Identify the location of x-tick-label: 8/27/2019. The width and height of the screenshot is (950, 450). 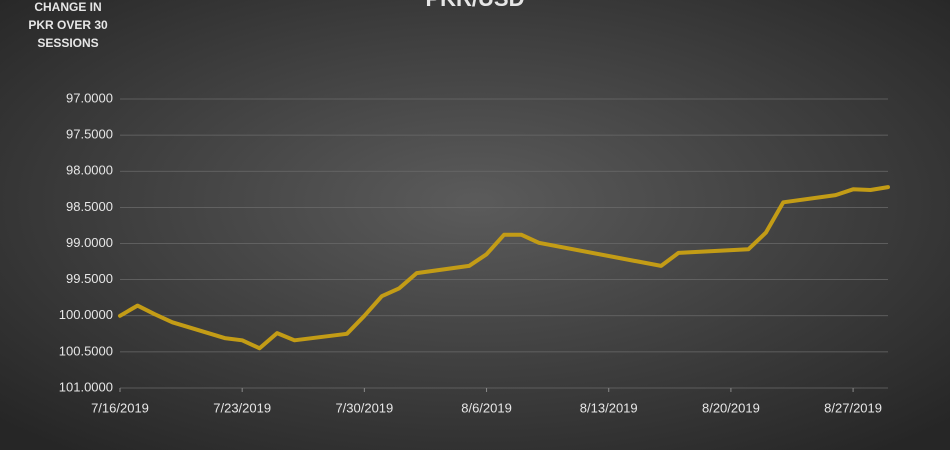
(853, 407).